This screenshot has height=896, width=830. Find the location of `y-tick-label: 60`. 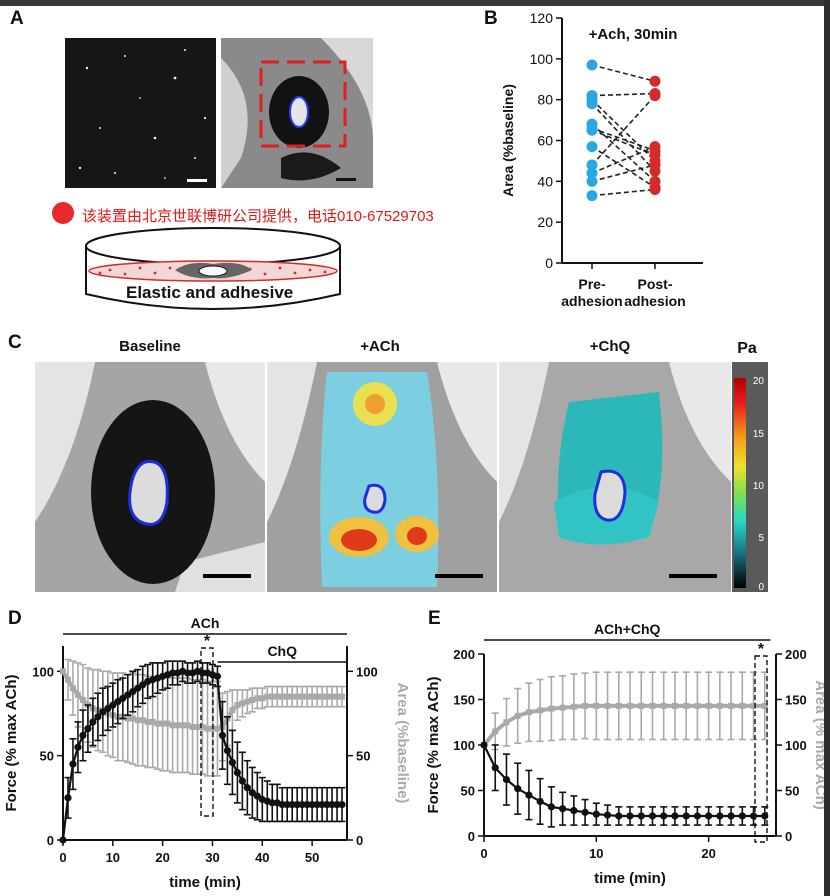

y-tick-label: 60 is located at coordinates (545, 141).